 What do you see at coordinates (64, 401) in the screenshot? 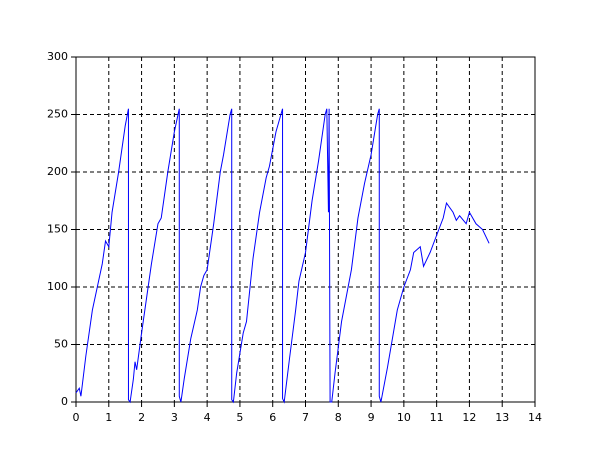
I see `y-tick-label: 0` at bounding box center [64, 401].